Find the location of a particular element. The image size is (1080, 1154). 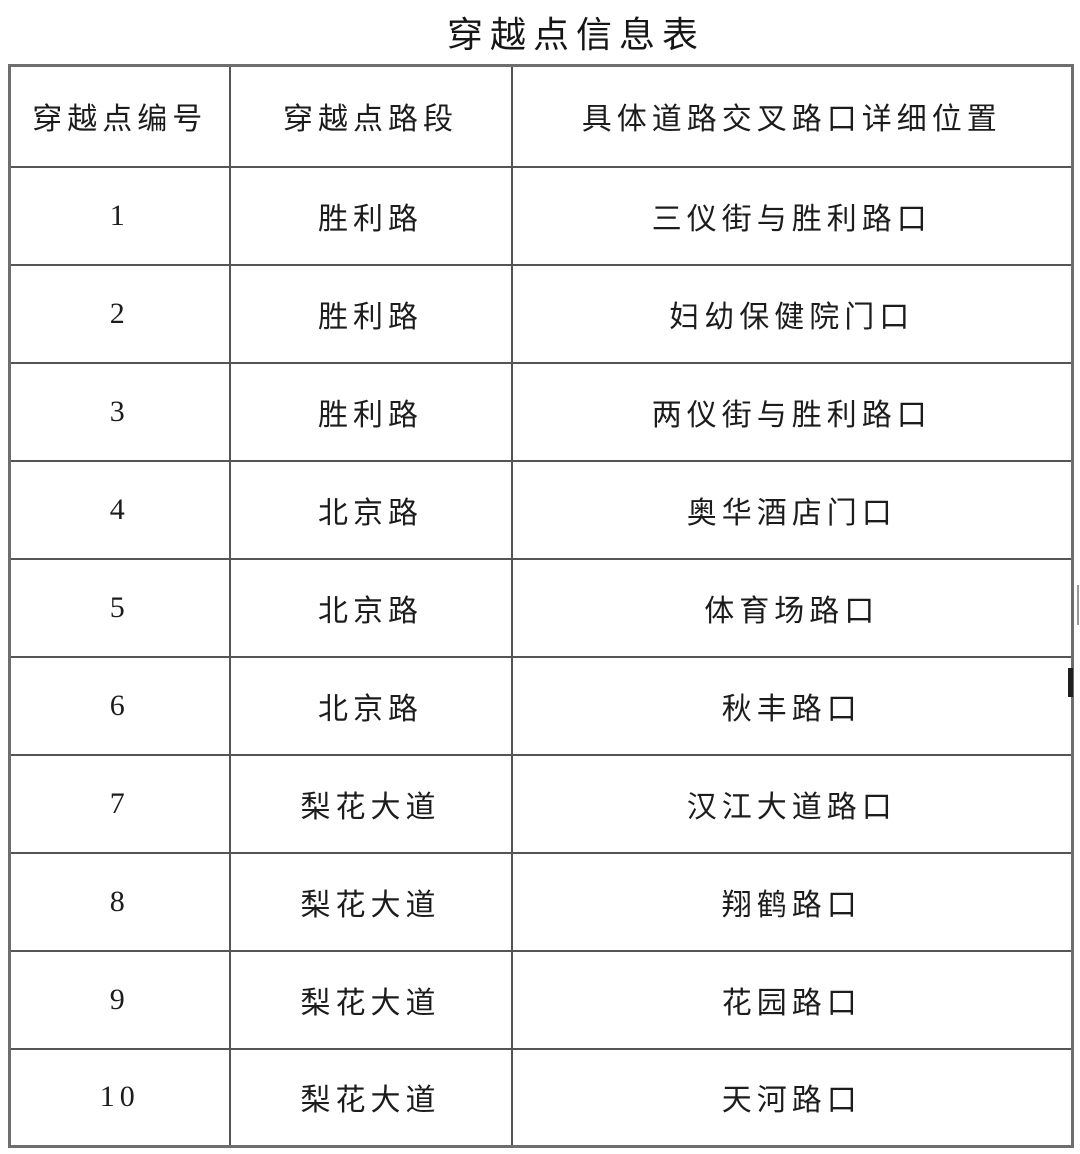

table-row: 1 胜利路 三仪街与胜利路口 is located at coordinates (541, 215).